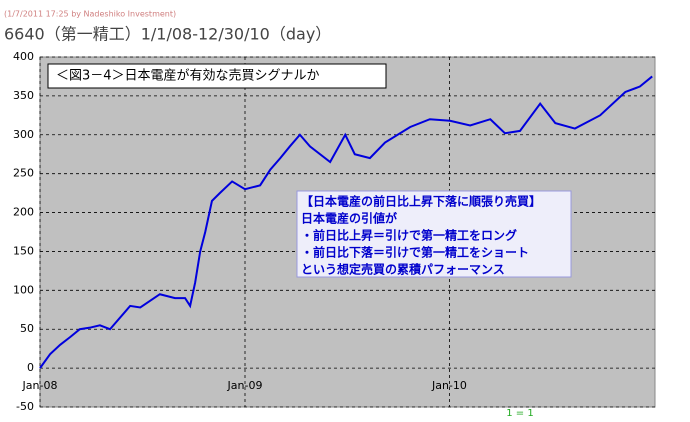 The width and height of the screenshot is (690, 422). What do you see at coordinates (40, 385) in the screenshot?
I see `x-tick-label: Jan-08` at bounding box center [40, 385].